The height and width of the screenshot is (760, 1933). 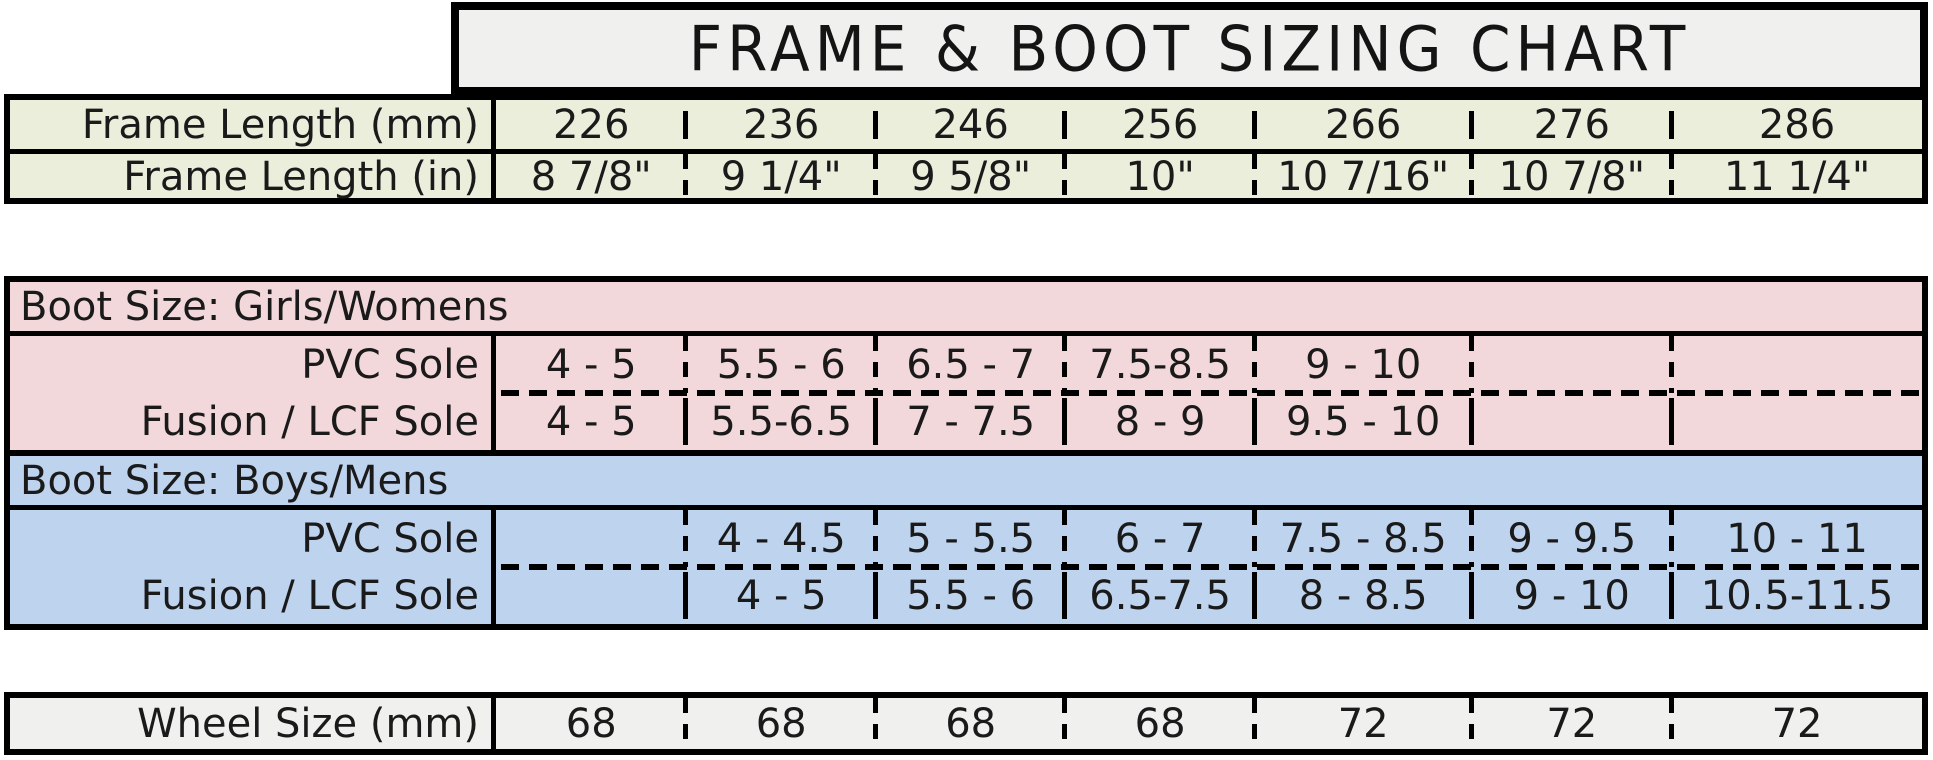 What do you see at coordinates (1211, 393) in the screenshot?
I see `girls-rows-dashed-divider` at bounding box center [1211, 393].